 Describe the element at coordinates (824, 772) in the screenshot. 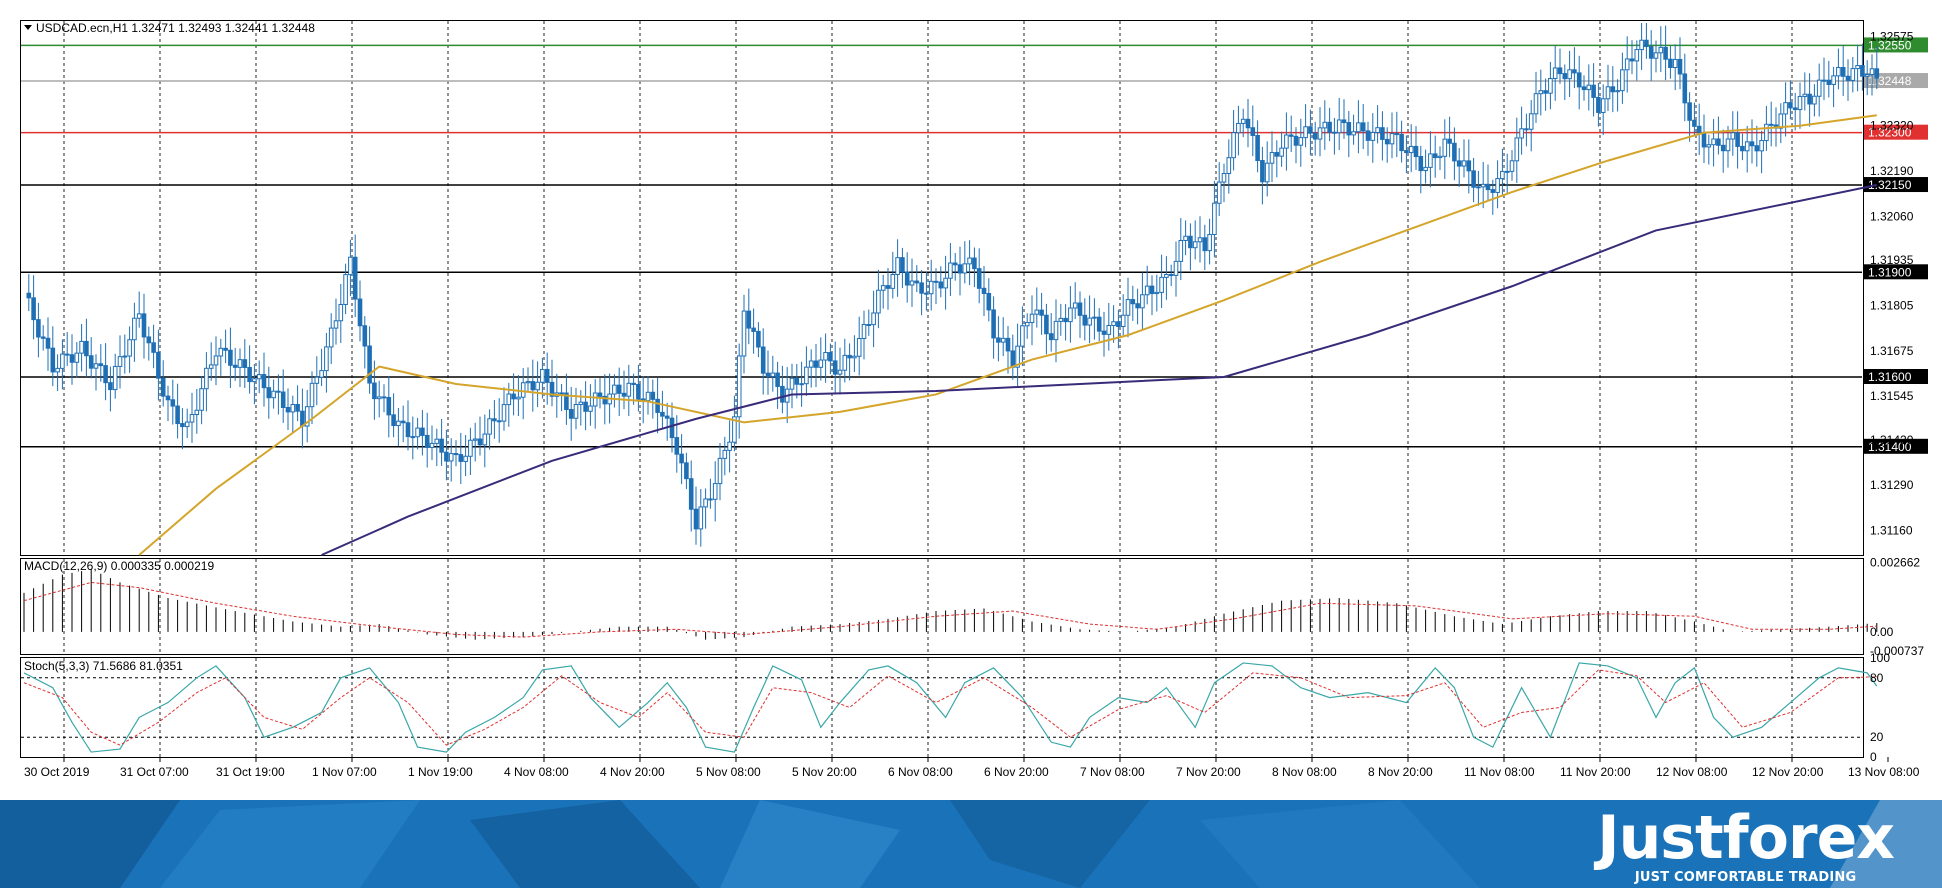

I see `time-label: 5 Nov 20:00` at that location.